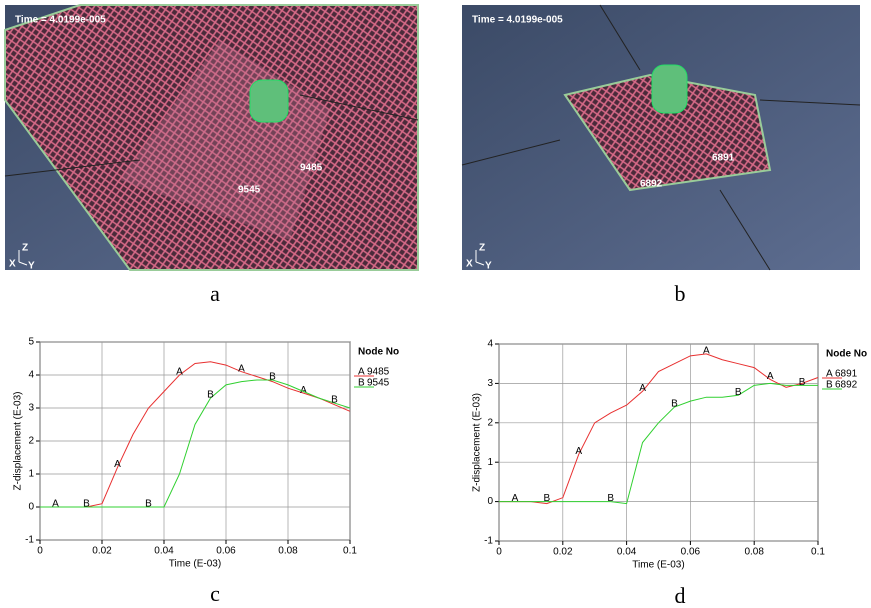 Image resolution: width=871 pixels, height=608 pixels. I want to click on caption: c, so click(215, 593).